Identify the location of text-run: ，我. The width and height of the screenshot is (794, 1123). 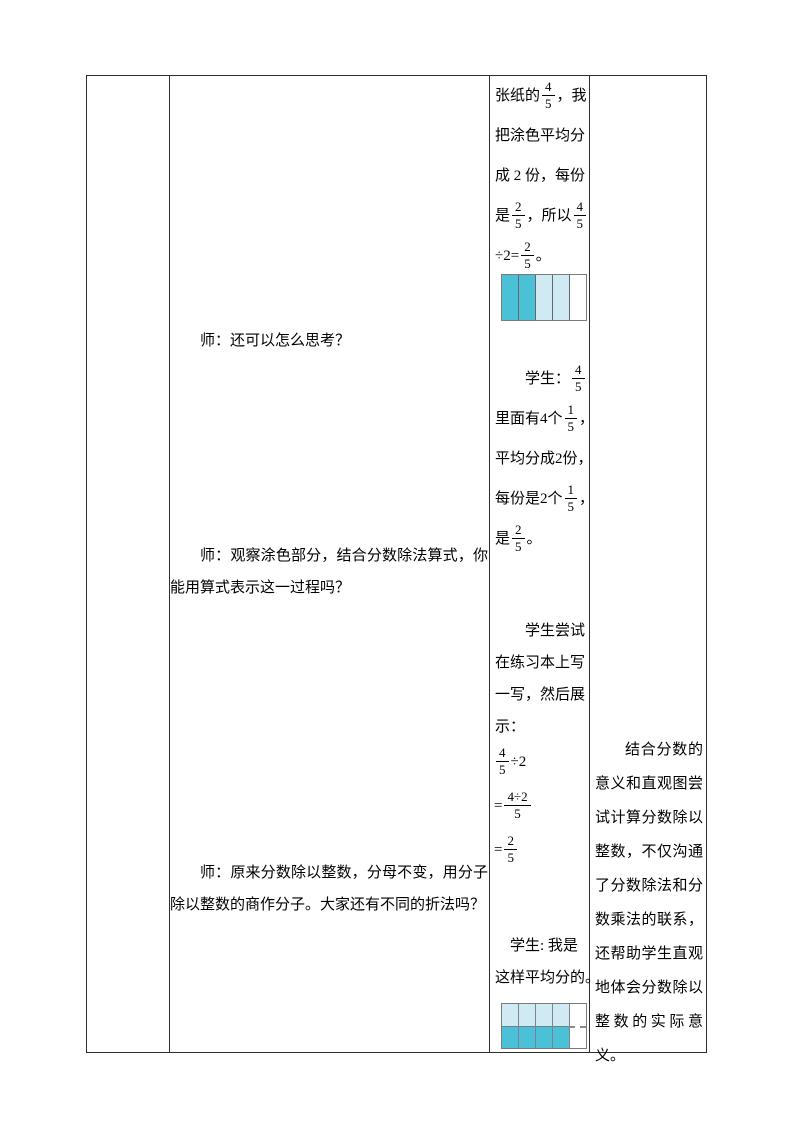
(571, 96).